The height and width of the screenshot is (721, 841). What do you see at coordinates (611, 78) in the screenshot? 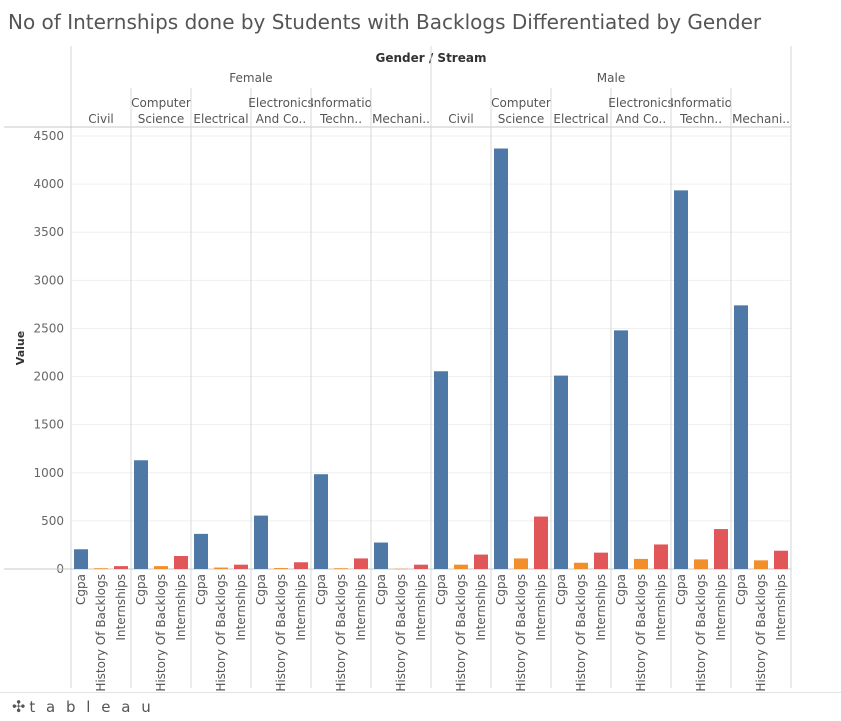
I see `gender-label-1: Male` at bounding box center [611, 78].